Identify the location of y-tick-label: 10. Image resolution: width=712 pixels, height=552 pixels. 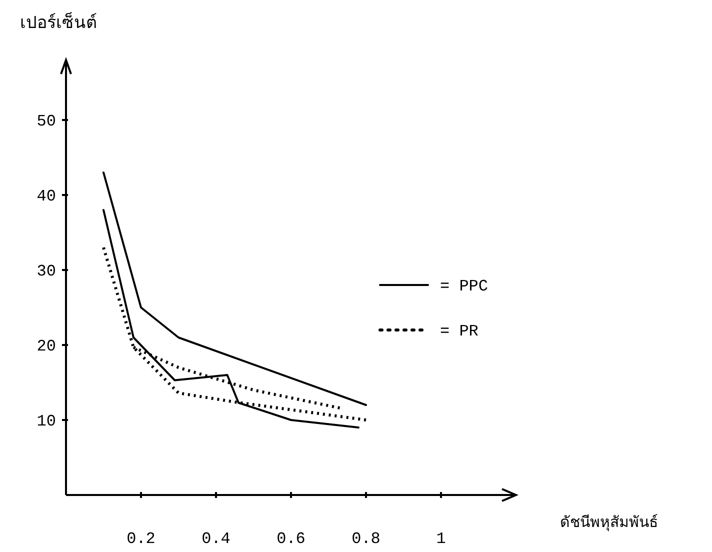
(46, 421).